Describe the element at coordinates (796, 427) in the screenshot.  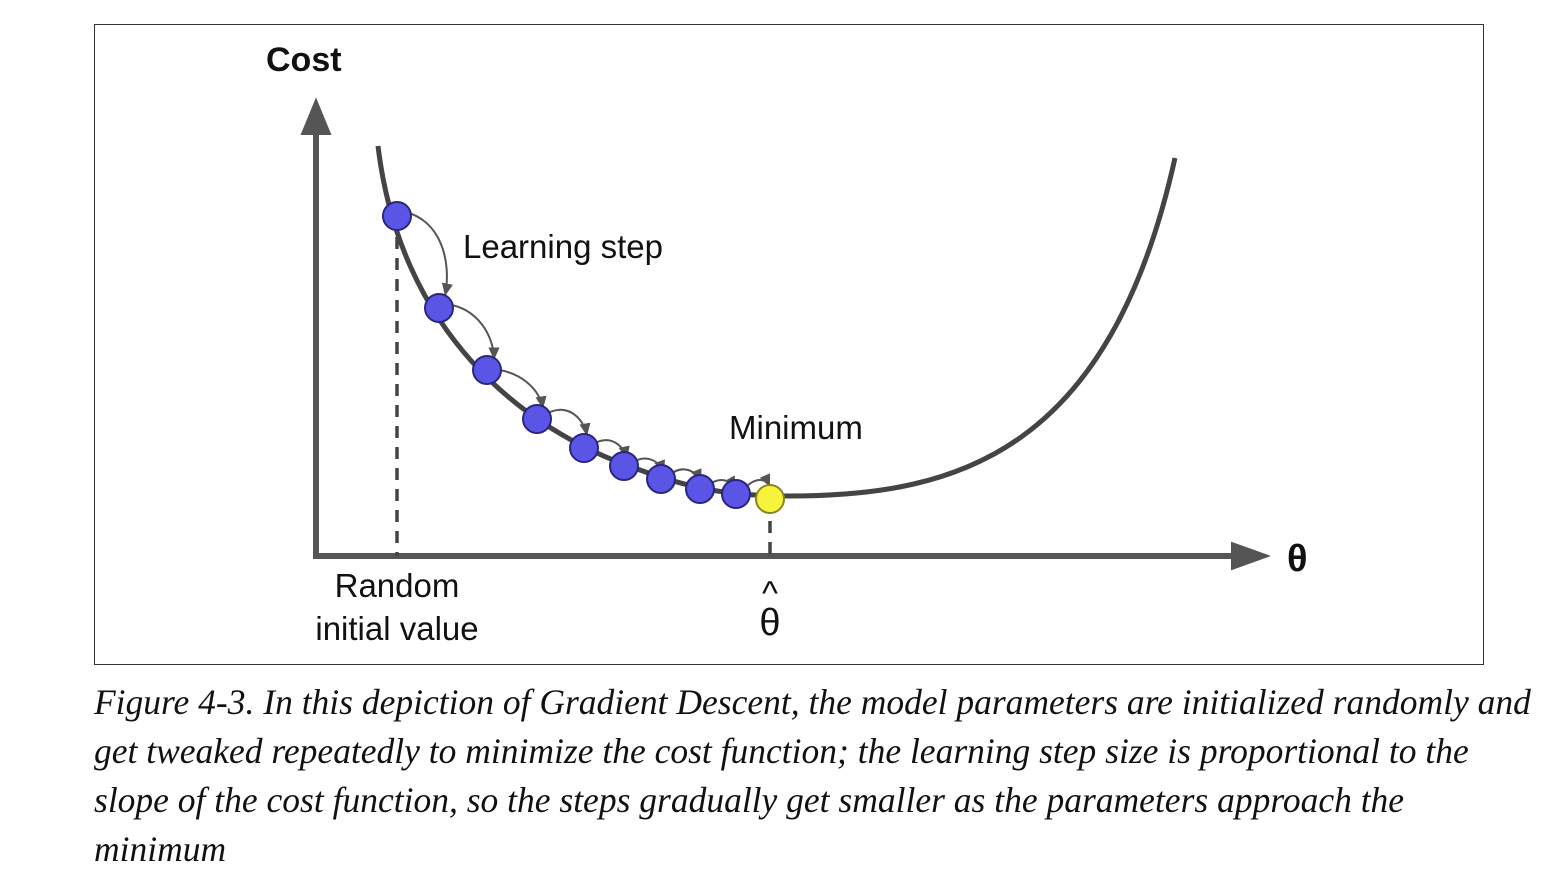
I see `minimum-label: Minimum` at that location.